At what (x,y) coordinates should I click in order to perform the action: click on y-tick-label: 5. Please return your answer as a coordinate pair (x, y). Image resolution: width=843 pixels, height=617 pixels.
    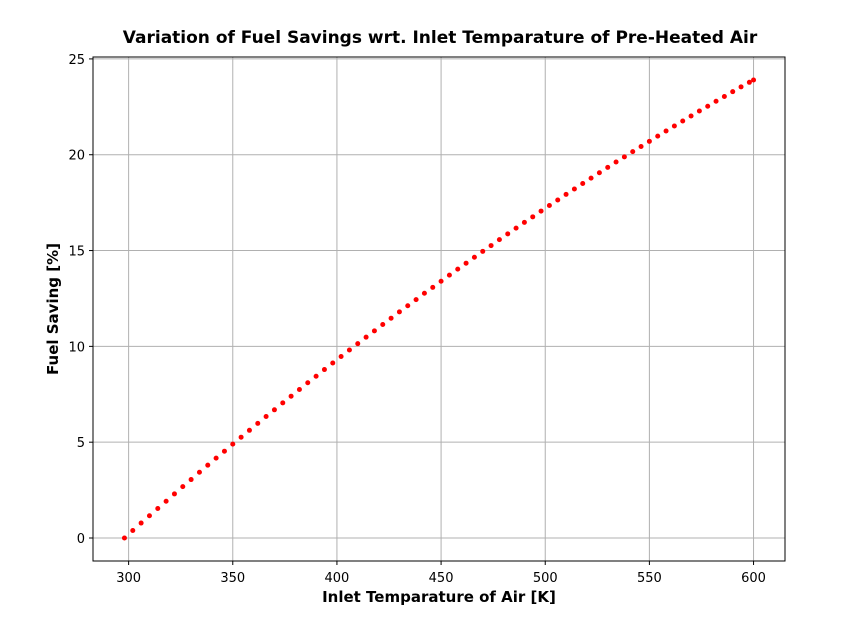
    Looking at the image, I should click on (81, 443).